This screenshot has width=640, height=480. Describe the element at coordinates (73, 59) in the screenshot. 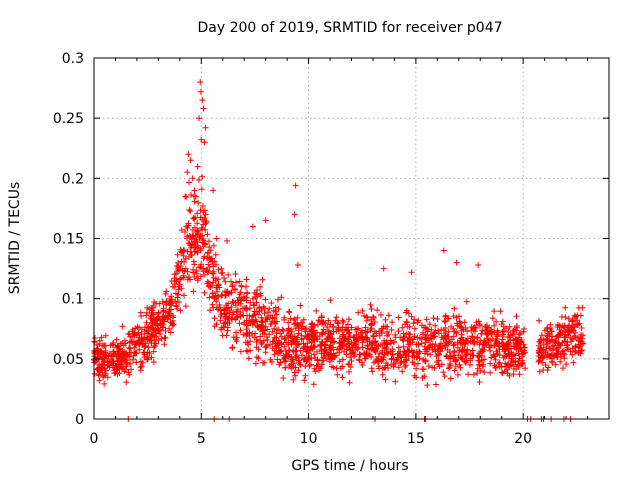

I see `y-tick-label: 0.3` at that location.